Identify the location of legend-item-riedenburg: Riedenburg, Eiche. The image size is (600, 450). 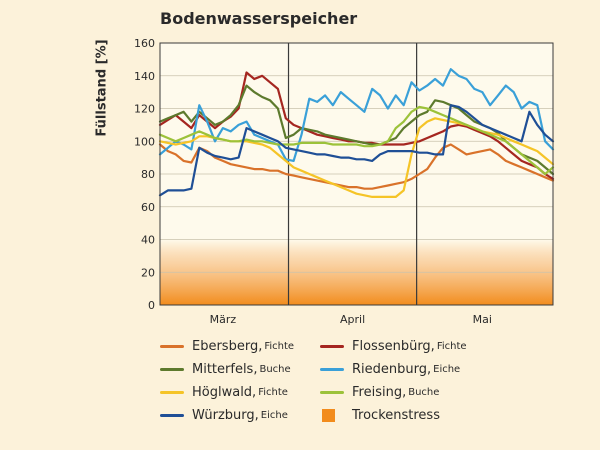
(390, 369).